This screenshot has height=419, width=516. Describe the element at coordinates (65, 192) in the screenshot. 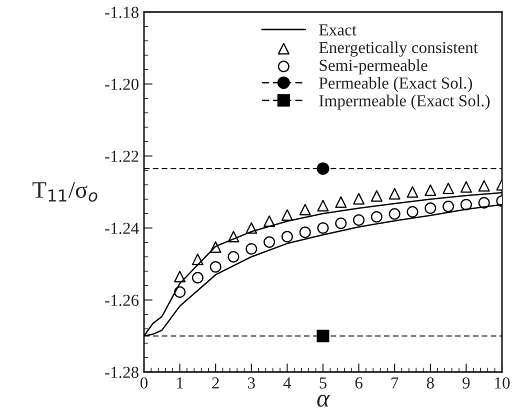

I see `y-axis-title: T$_{11}$/σ$_{o}$` at that location.